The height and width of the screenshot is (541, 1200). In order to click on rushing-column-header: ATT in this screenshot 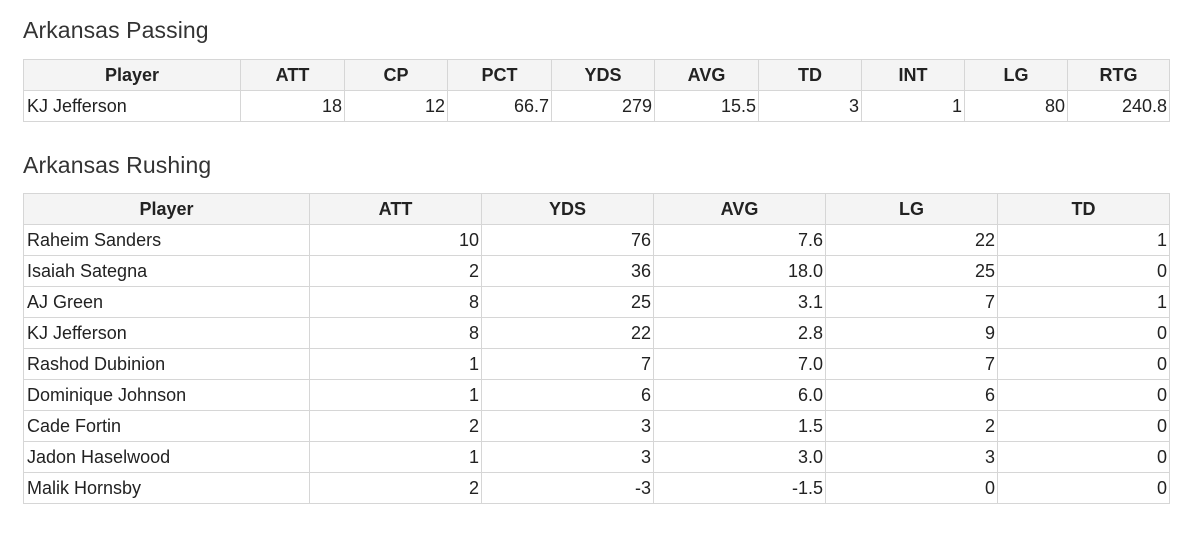, I will do `click(395, 209)`.